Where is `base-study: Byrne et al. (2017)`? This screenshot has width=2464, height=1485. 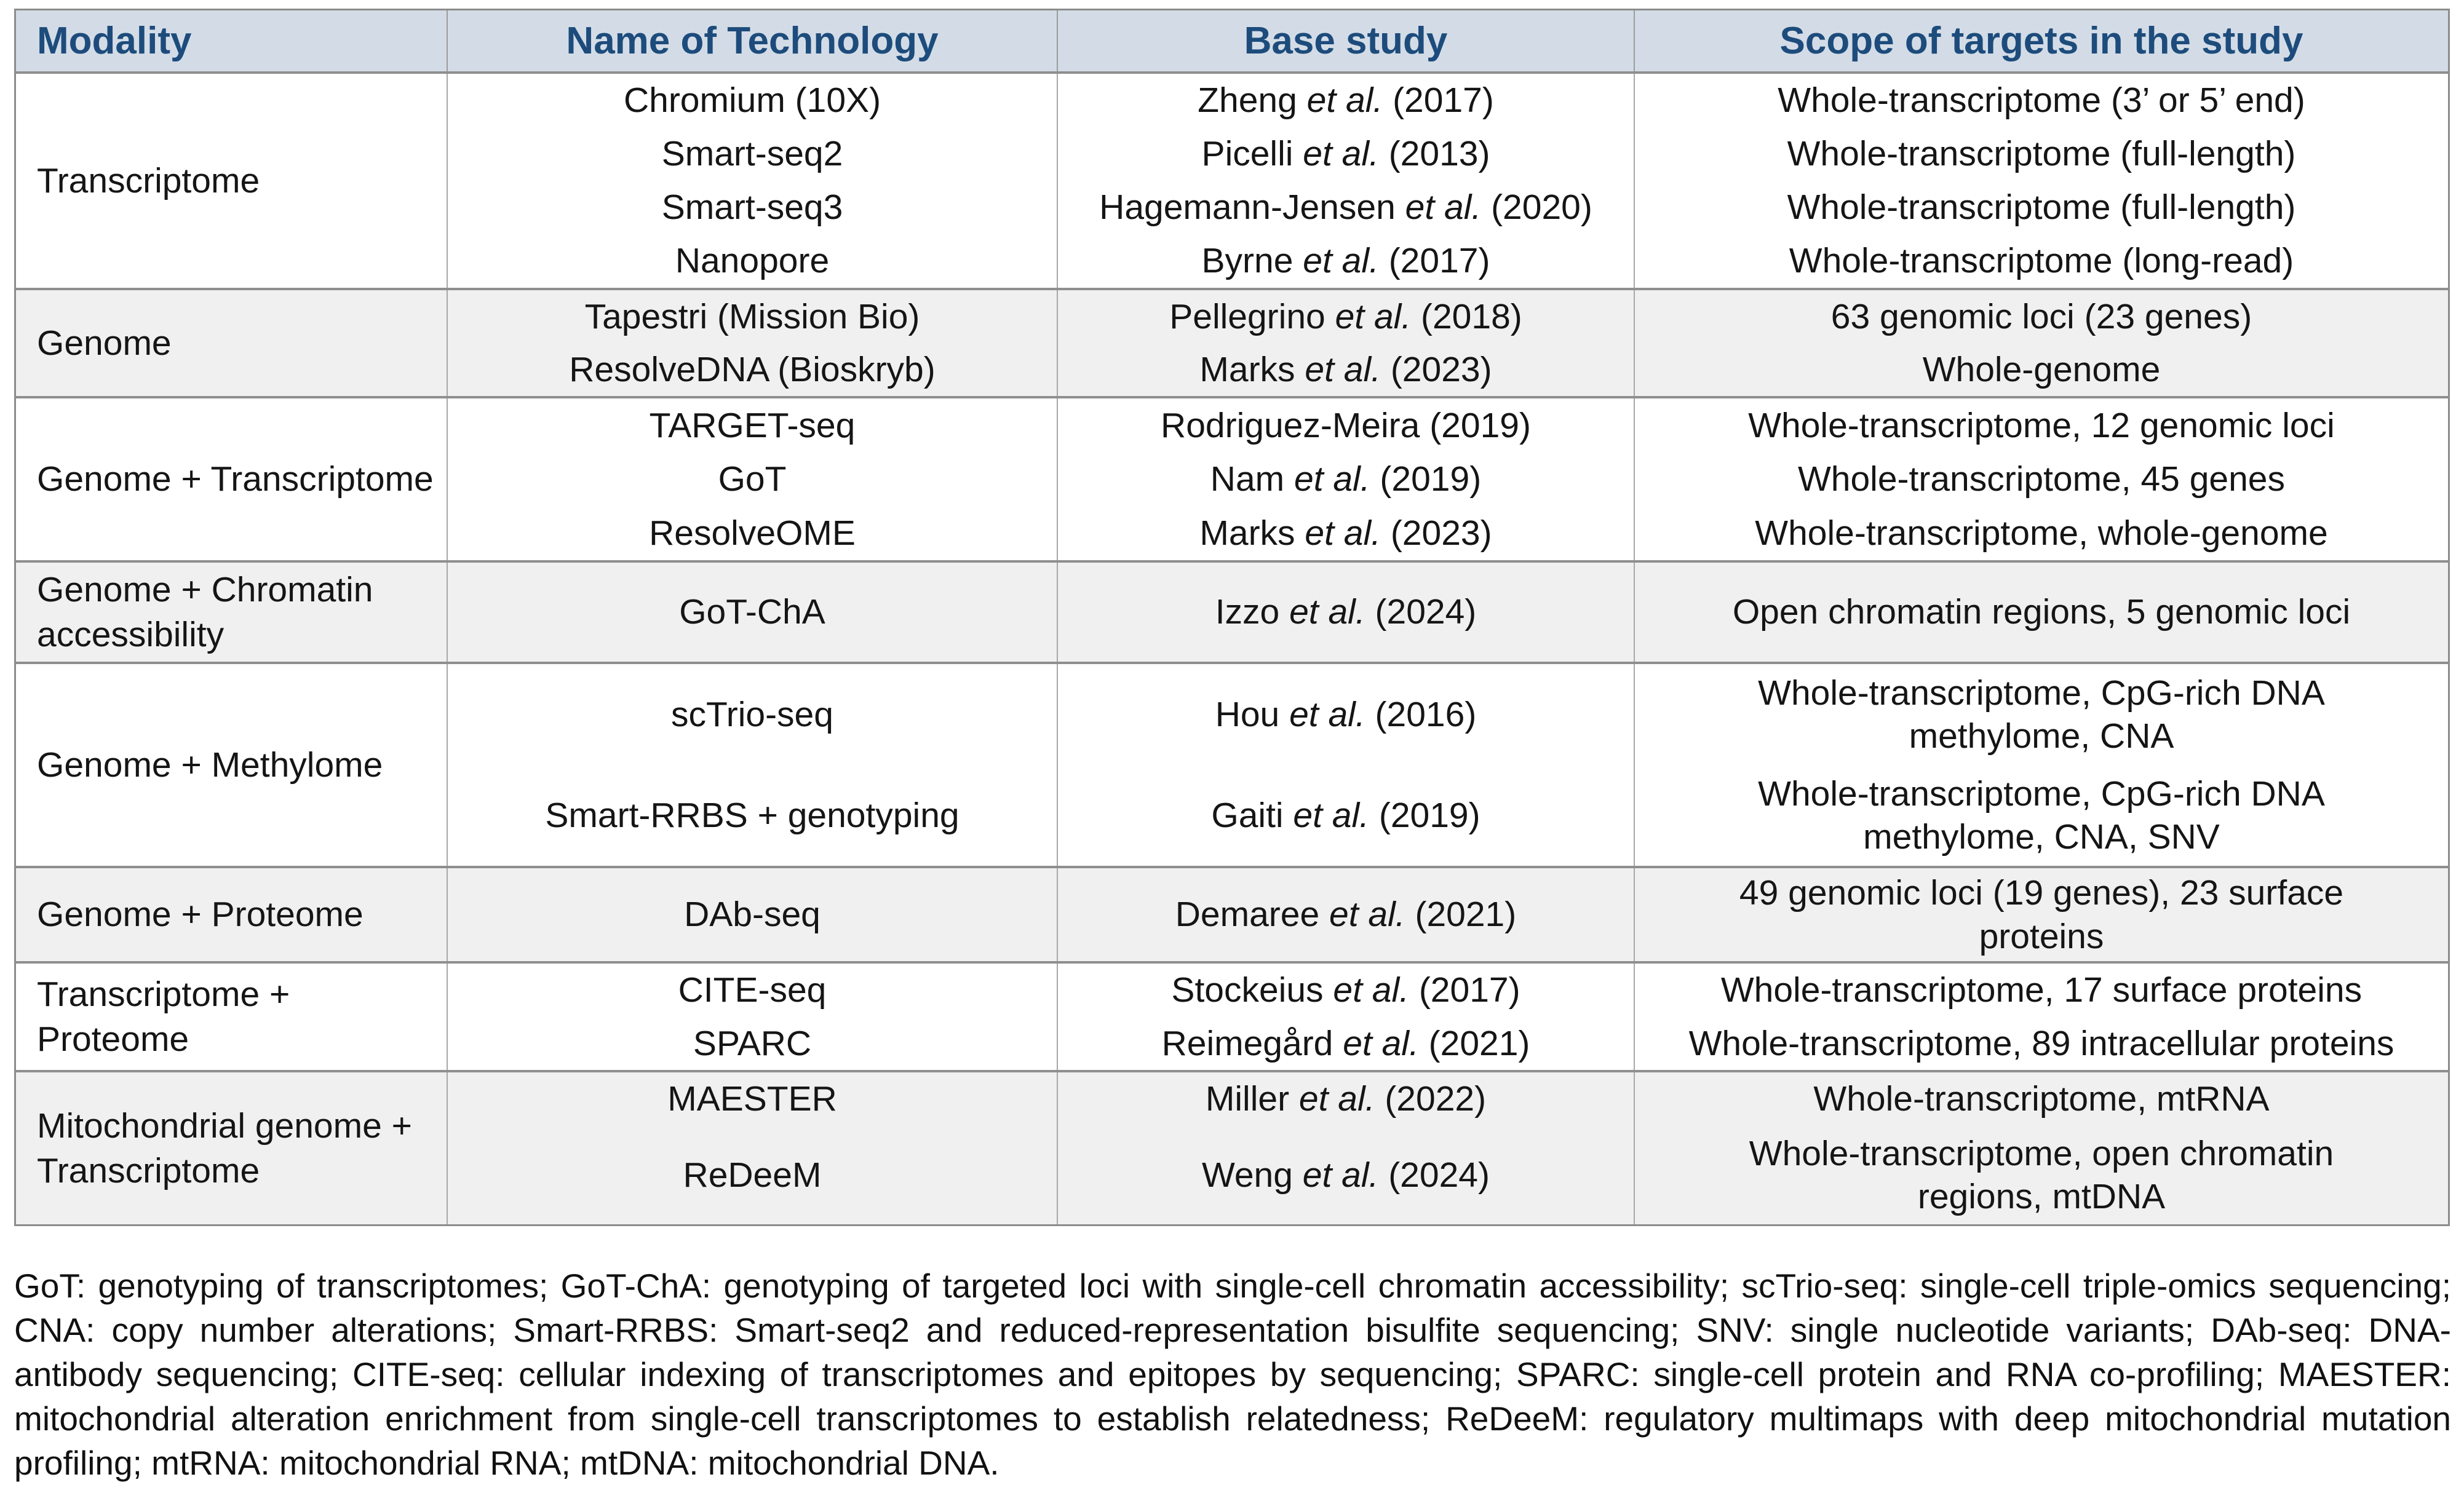
base-study: Byrne et al. (2017) is located at coordinates (1345, 261).